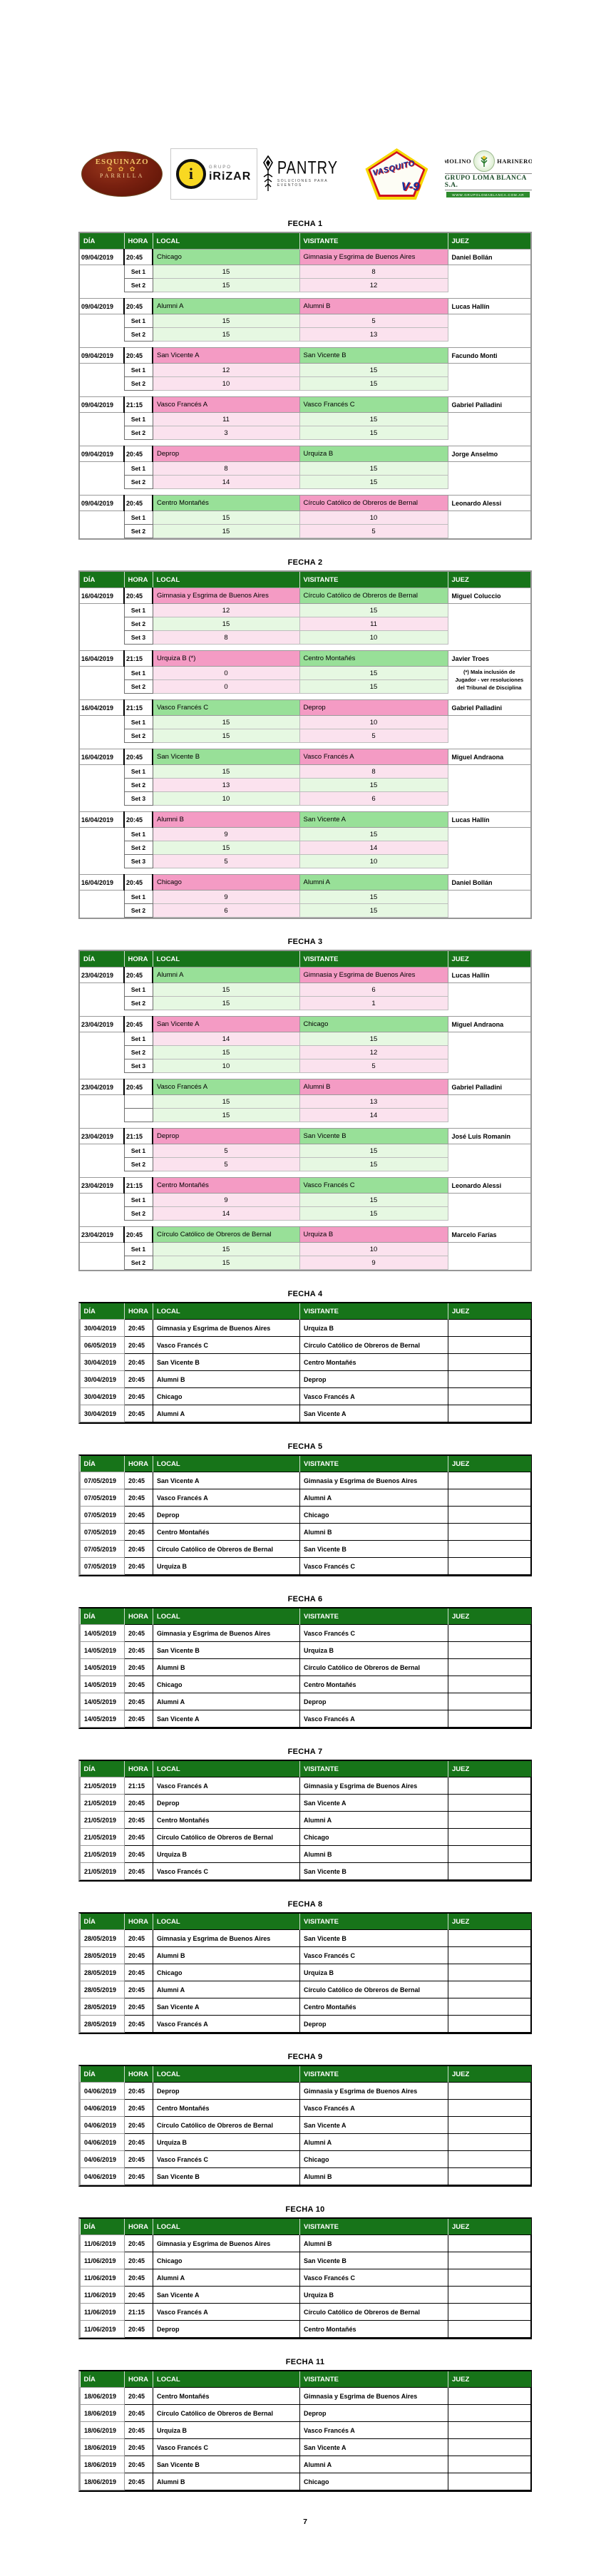 This screenshot has width=611, height=2576. Describe the element at coordinates (489, 671) in the screenshot. I see `note-text: (*) Mala inclusión de` at that location.